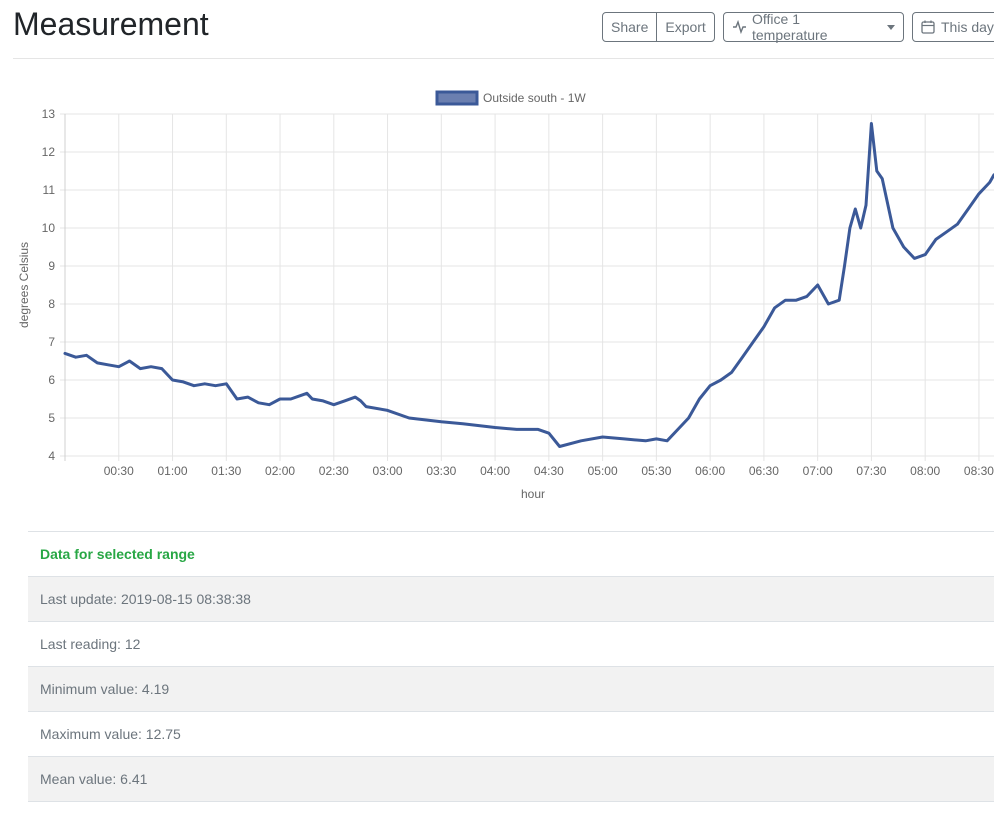  I want to click on x-tick-label: 06:30, so click(764, 471).